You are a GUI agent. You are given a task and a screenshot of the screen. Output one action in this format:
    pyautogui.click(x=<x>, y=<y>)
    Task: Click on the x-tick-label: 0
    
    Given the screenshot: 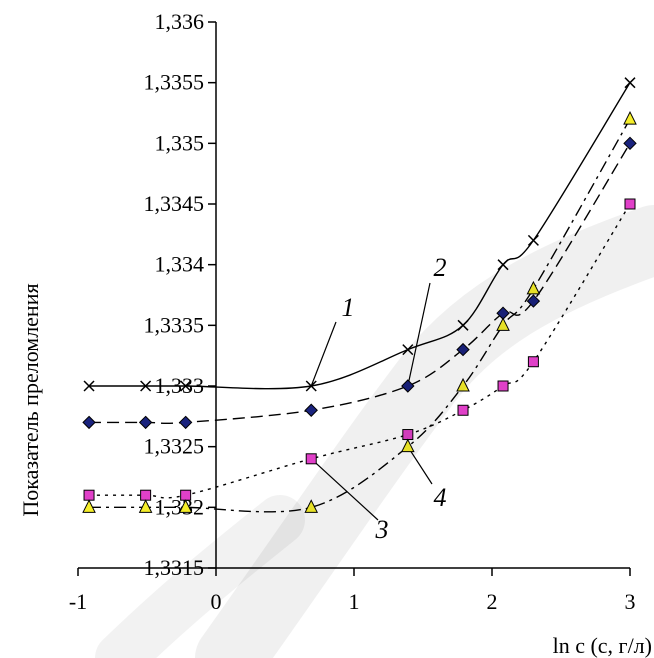 What is the action you would take?
    pyautogui.click(x=216, y=601)
    